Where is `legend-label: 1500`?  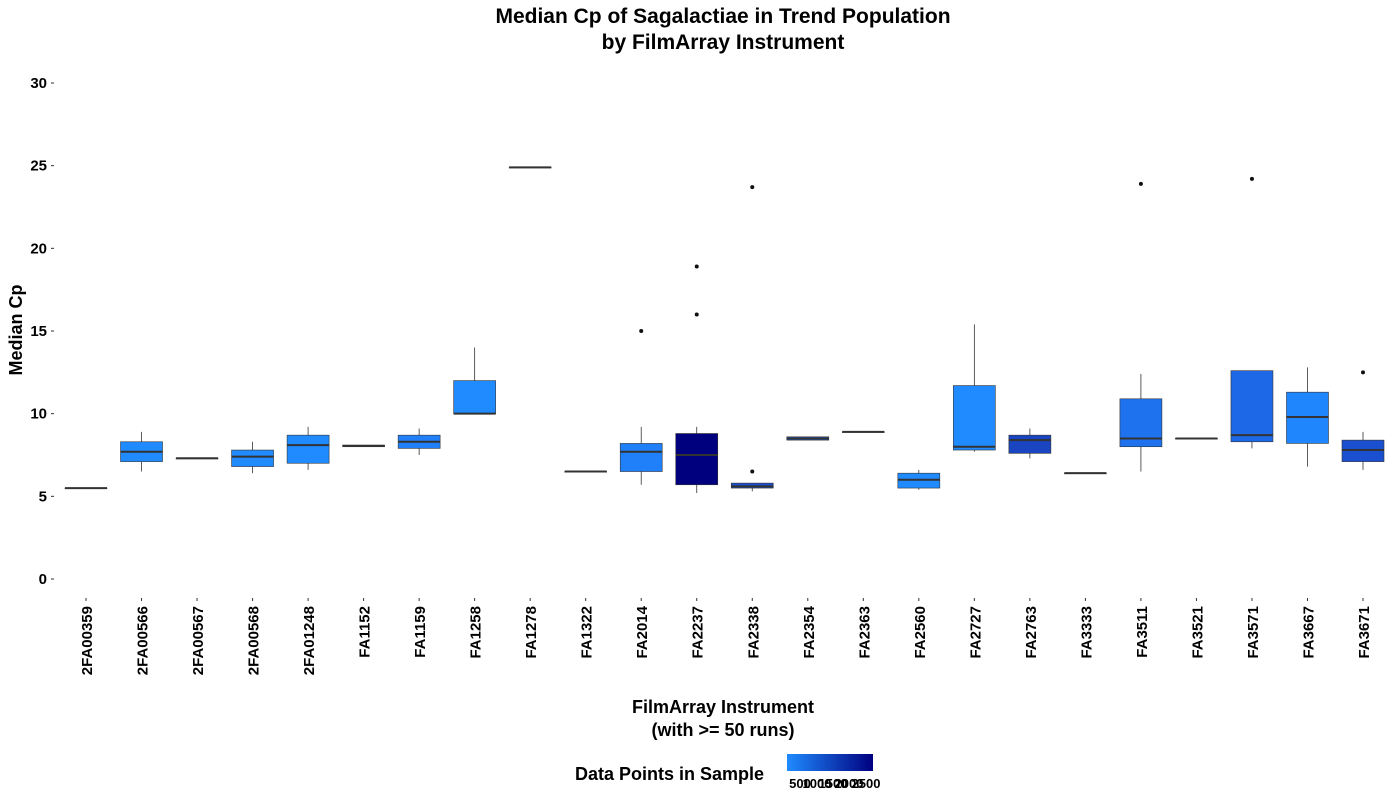 legend-label: 1500 is located at coordinates (833, 783).